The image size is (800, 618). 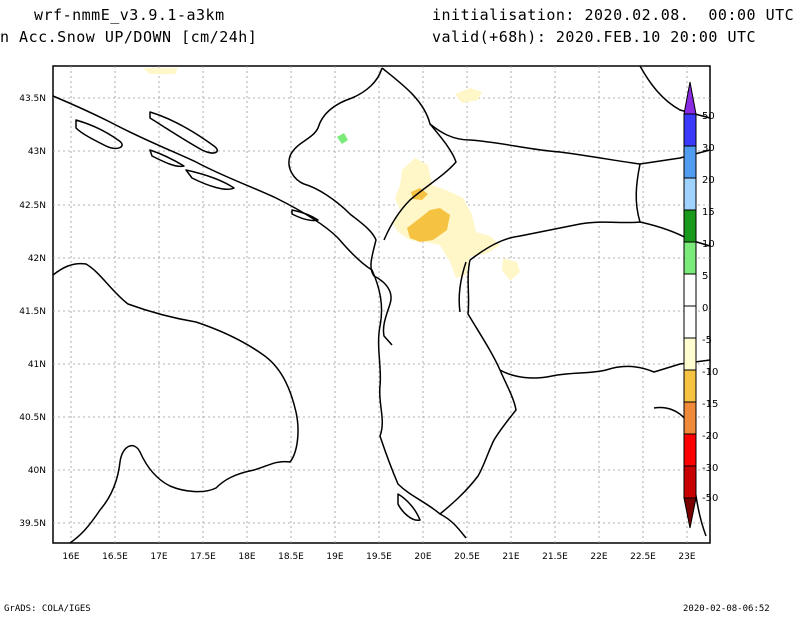 I want to click on colorbar-label: -10, so click(x=710, y=372).